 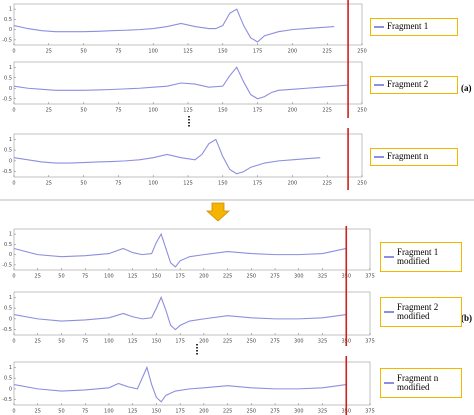 I want to click on legend-label: Fragment 1 modified, so click(x=418, y=256).